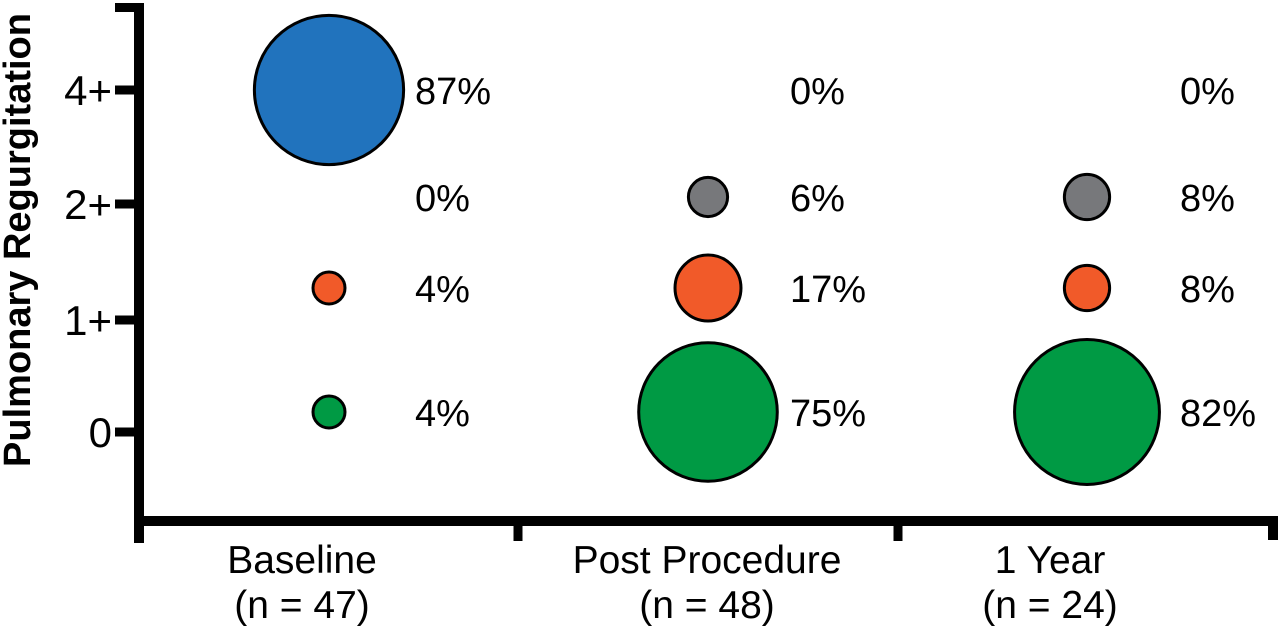 The width and height of the screenshot is (1280, 632). Describe the element at coordinates (707, 605) in the screenshot. I see `group-n-label-post-procedure: (n = 48)` at that location.